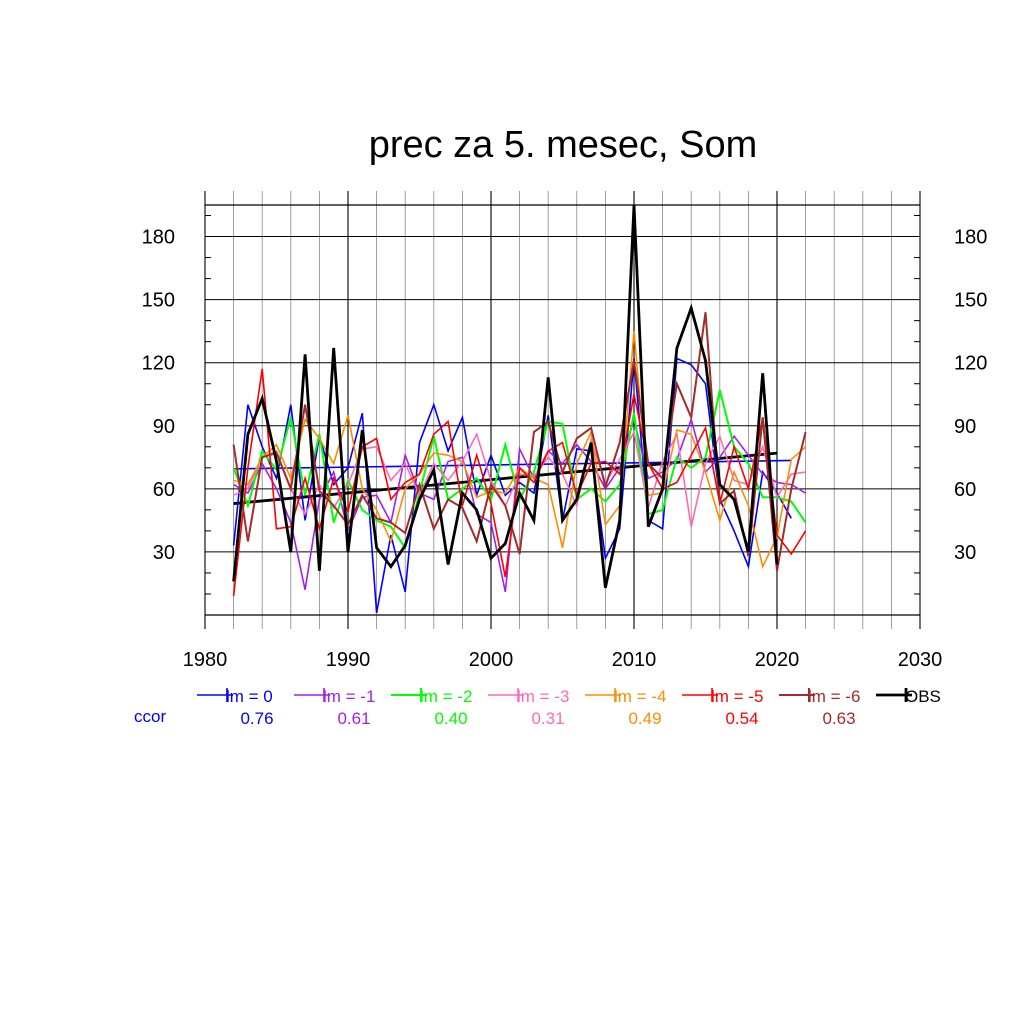 The height and width of the screenshot is (1024, 1024). Describe the element at coordinates (970, 364) in the screenshot. I see `y-tick-label-right: 120` at that location.